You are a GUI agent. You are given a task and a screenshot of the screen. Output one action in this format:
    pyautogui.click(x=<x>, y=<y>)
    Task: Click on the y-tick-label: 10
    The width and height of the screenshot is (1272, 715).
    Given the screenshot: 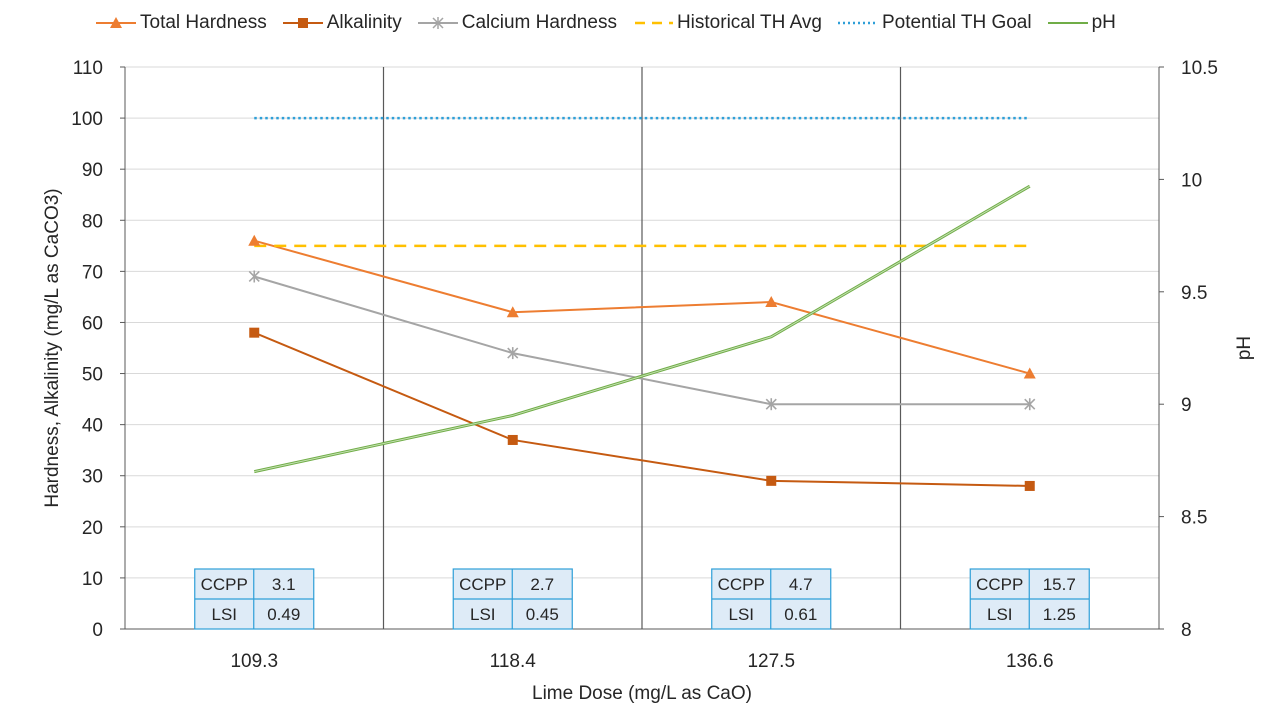 What is the action you would take?
    pyautogui.click(x=92, y=579)
    